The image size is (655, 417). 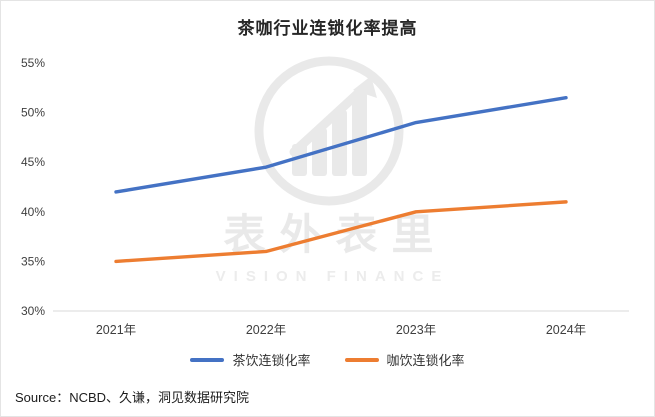 What do you see at coordinates (341, 232) in the screenshot?
I see `series-line-咖饮连锁化率` at bounding box center [341, 232].